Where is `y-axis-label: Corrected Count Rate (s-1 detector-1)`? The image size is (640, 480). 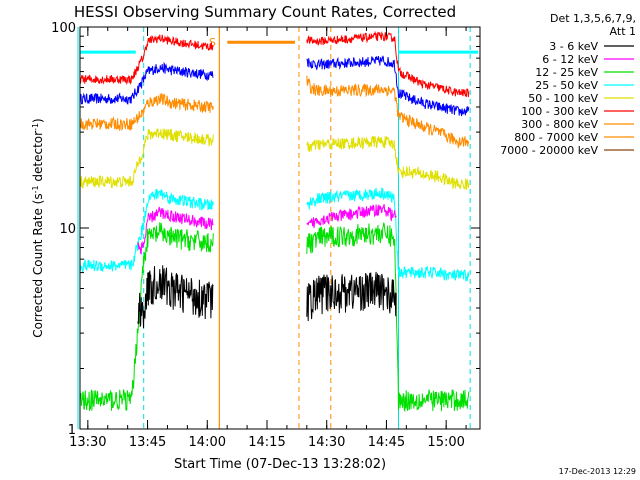 y-axis-label: Corrected Count Rate (s-1 detector-1) is located at coordinates (38, 227).